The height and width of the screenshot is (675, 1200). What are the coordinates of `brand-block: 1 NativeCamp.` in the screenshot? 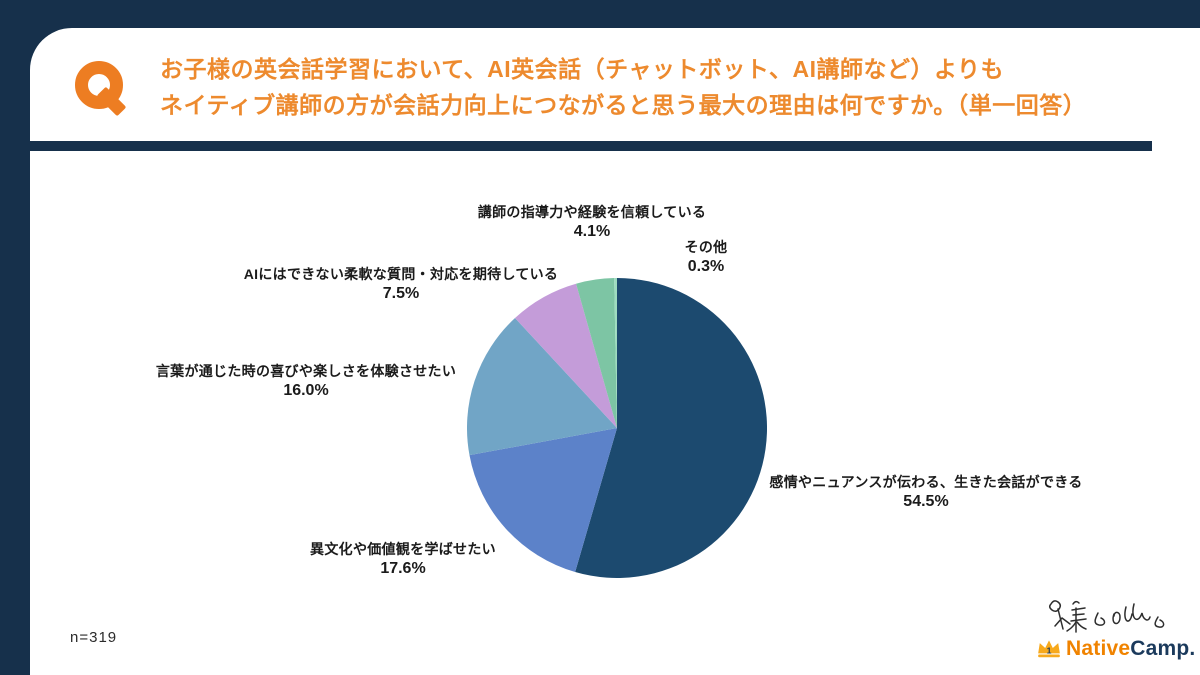 It's located at (1115, 629).